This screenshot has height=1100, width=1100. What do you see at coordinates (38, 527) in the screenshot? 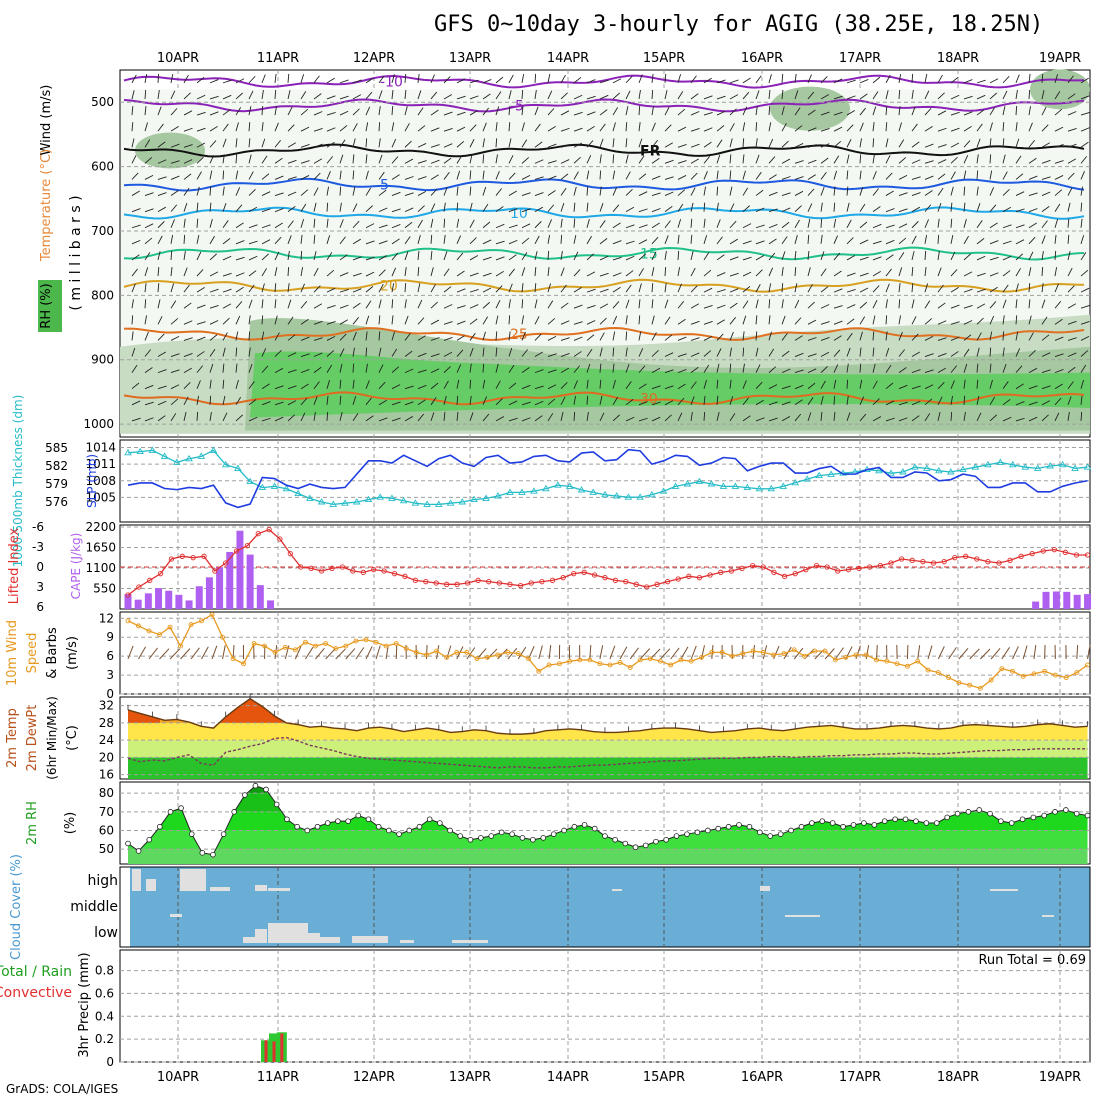
I see `lifted-tick: -6` at bounding box center [38, 527].